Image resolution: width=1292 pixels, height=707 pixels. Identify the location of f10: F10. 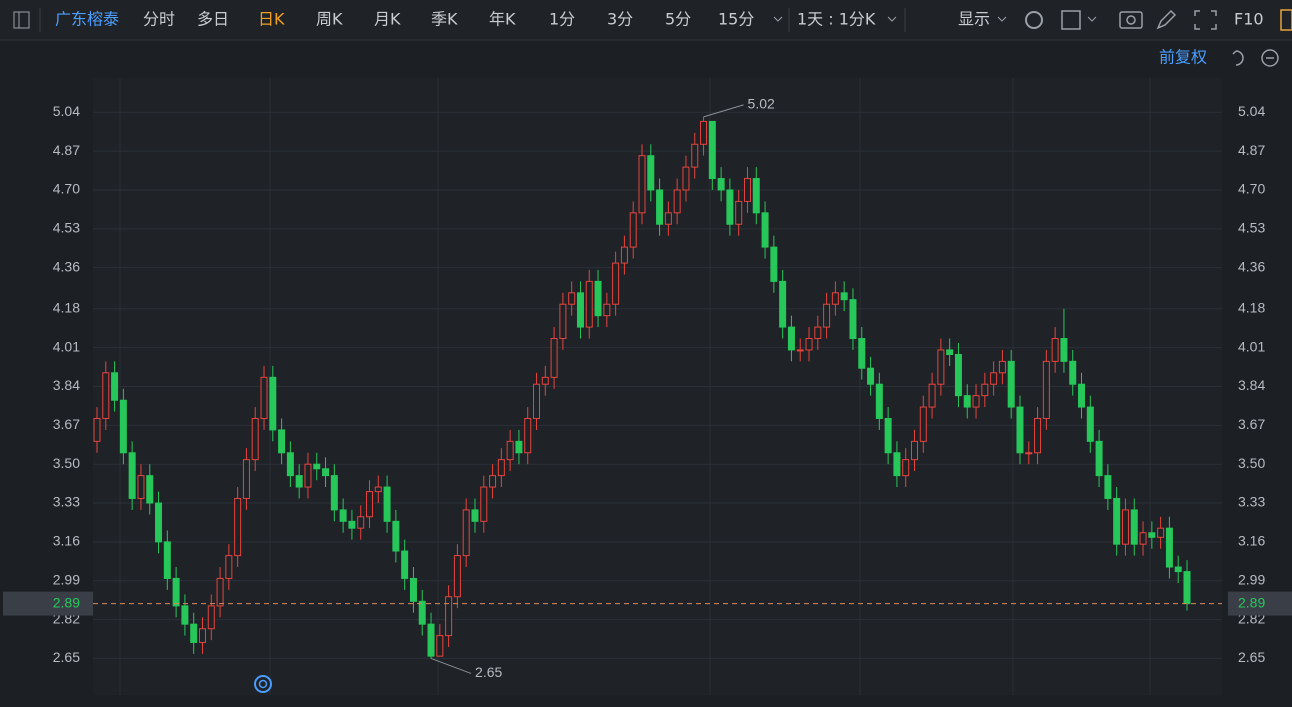
(1249, 19).